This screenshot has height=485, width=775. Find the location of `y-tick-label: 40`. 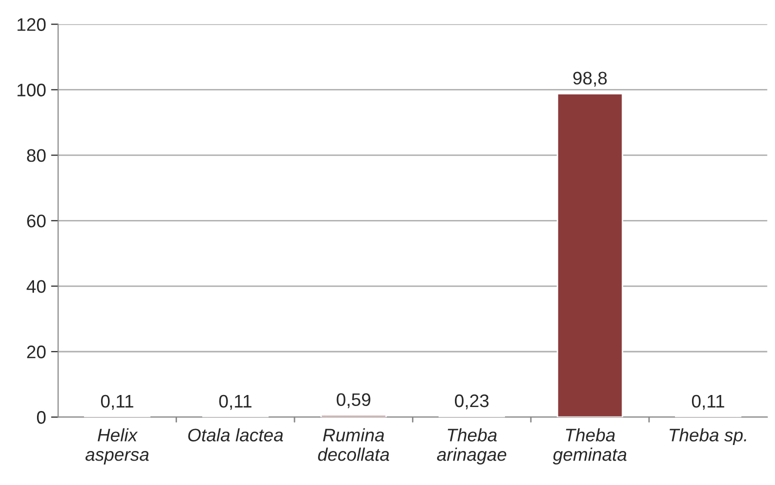

y-tick-label: 40 is located at coordinates (36, 286).